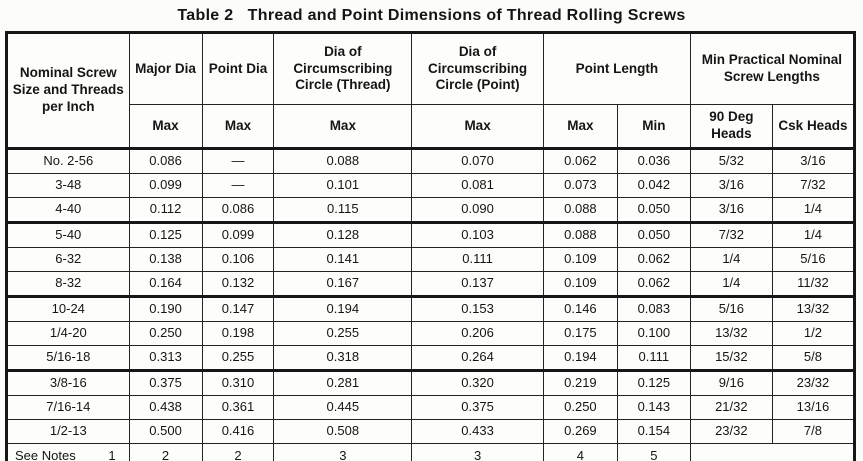  Describe the element at coordinates (68, 452) in the screenshot. I see `see-notes-cell: See Notes 1` at that location.